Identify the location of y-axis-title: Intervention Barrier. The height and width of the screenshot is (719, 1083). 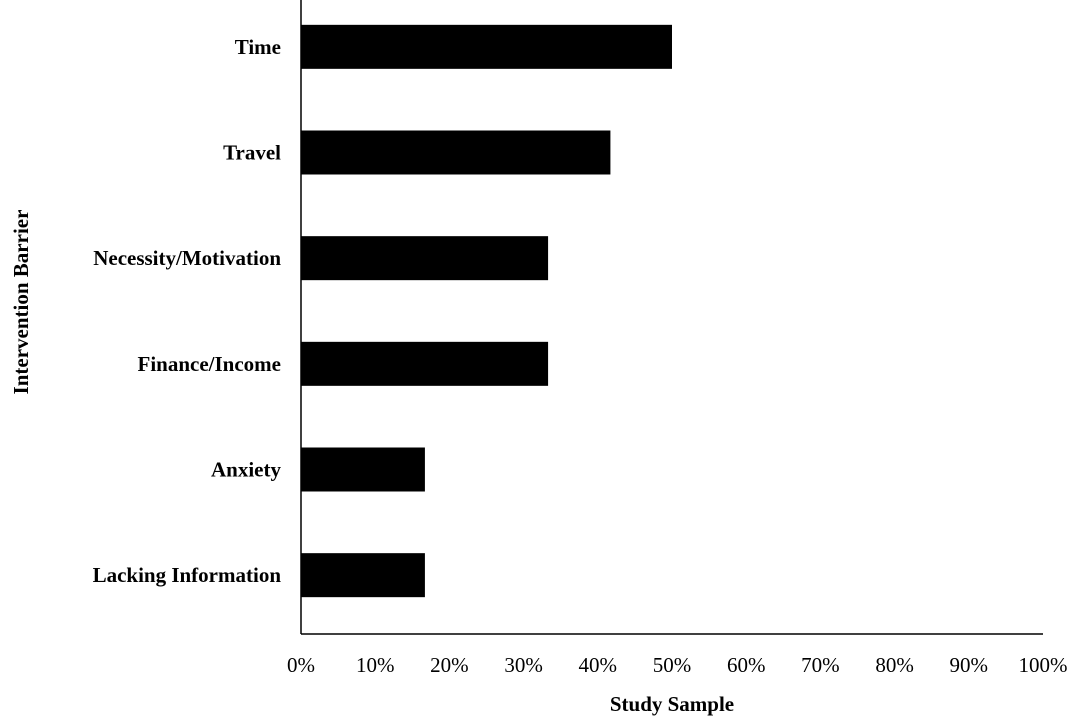
(21, 302).